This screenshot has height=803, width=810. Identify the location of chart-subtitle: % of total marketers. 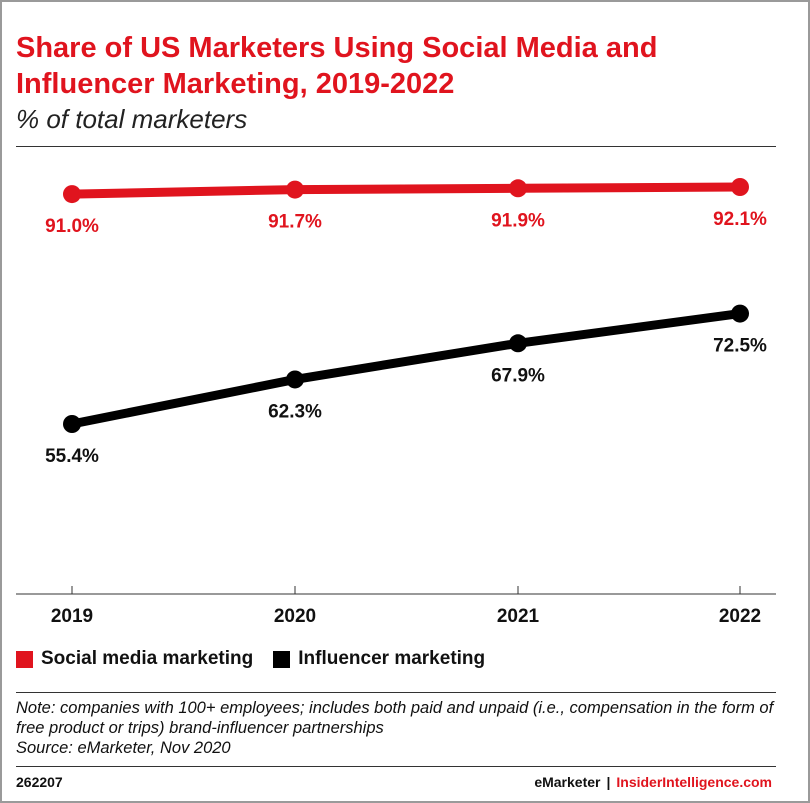
(132, 119).